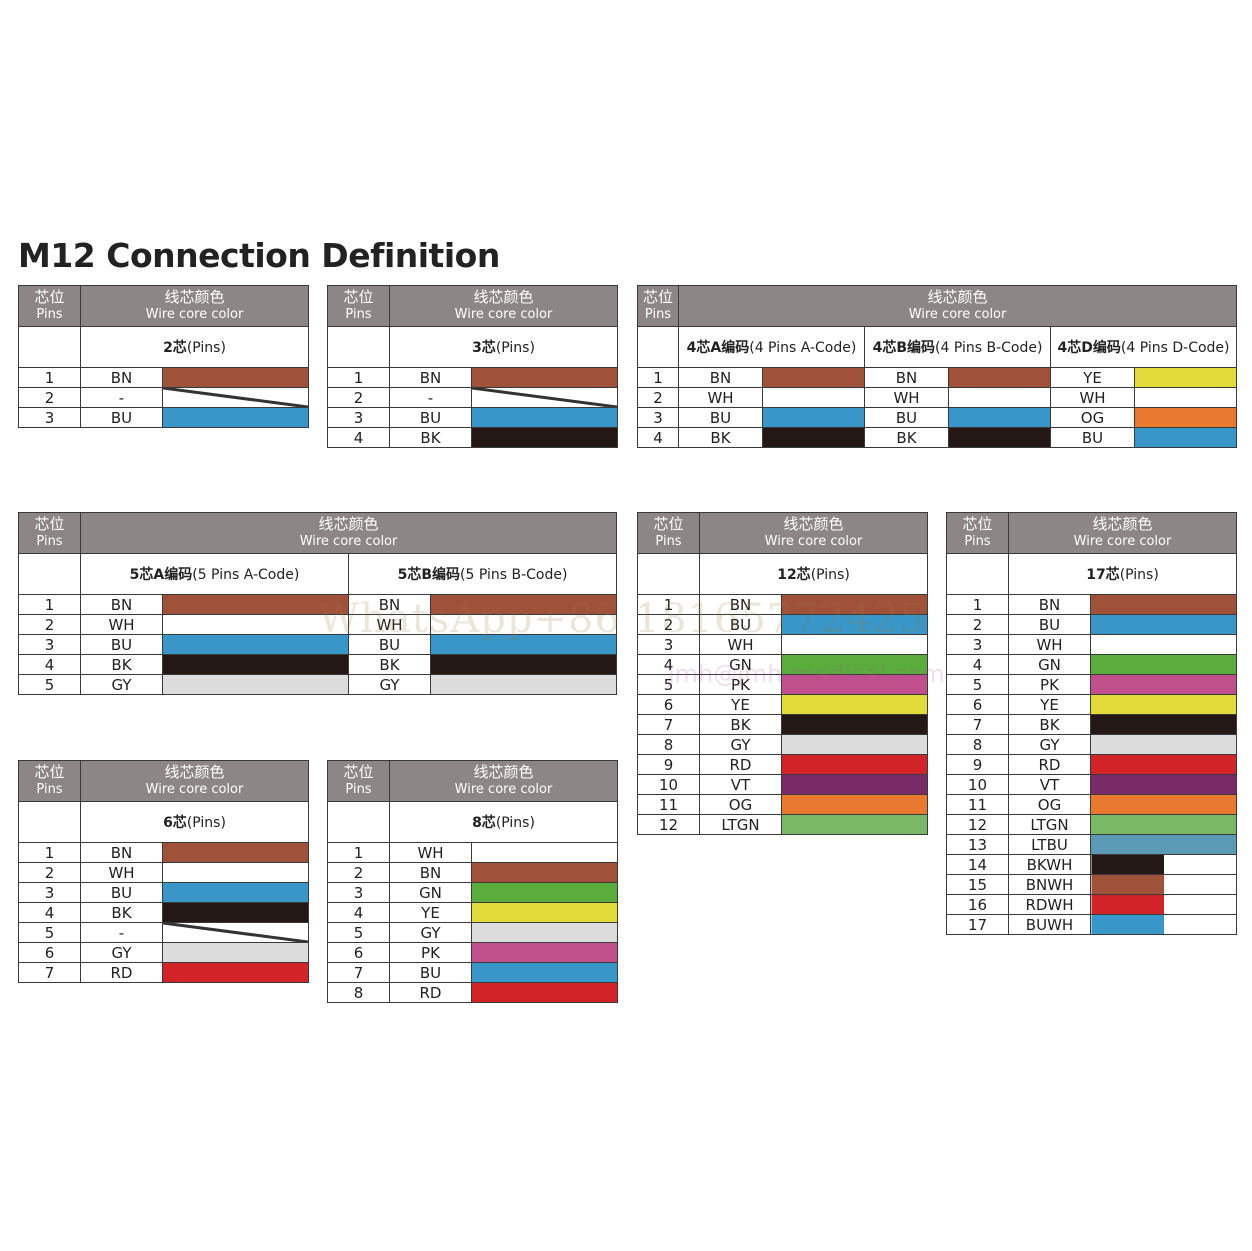  What do you see at coordinates (718, 348) in the screenshot?
I see `pin-count-cn: 4芯A编码` at bounding box center [718, 348].